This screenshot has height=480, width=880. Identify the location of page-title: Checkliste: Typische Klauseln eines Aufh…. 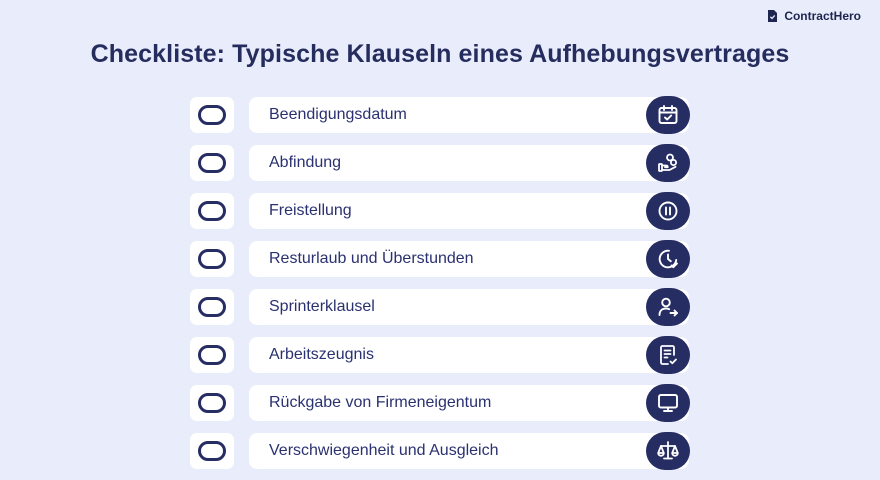
(440, 54).